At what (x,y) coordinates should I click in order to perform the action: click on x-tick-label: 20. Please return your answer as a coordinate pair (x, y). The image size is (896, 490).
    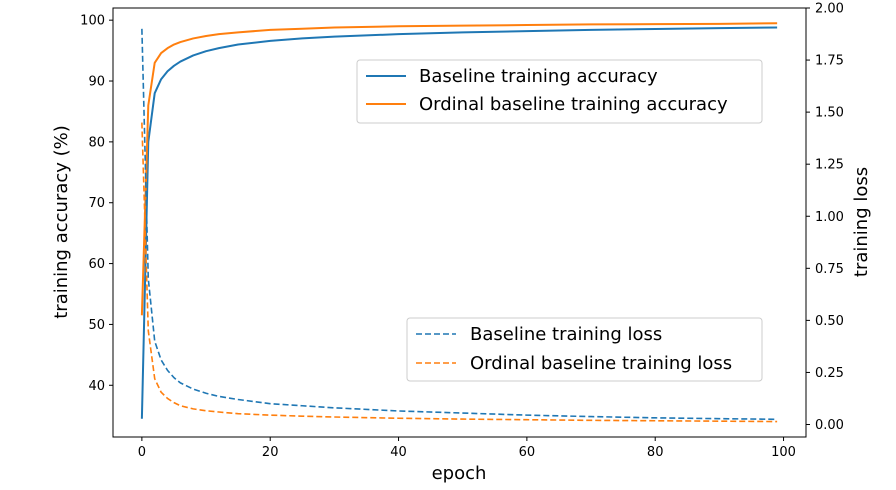
    Looking at the image, I should click on (270, 452).